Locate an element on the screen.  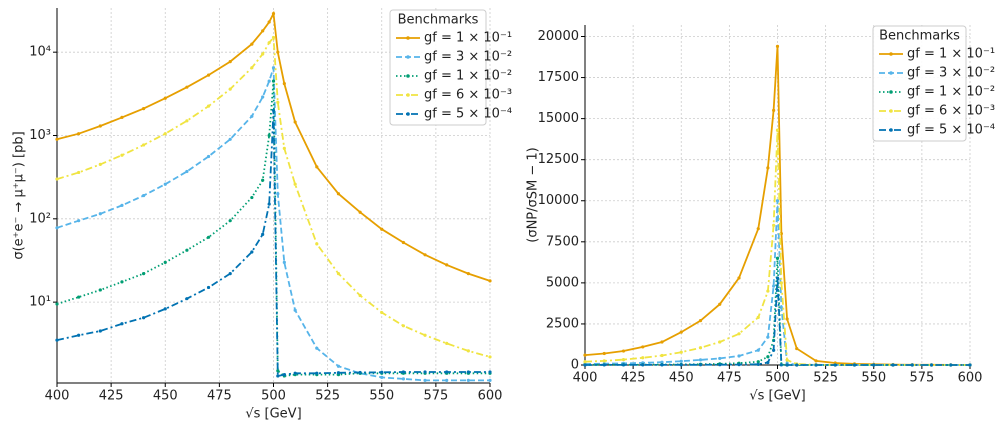
legend-label: gf = 6 × 10⁻³ is located at coordinates (951, 111).